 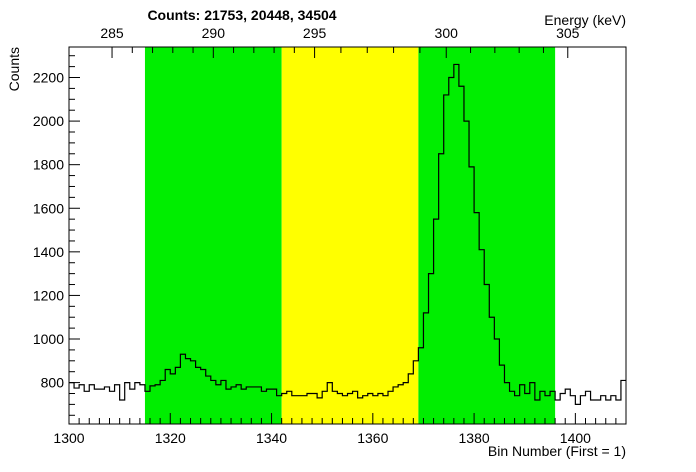 I want to click on y-tick-label: 1800, so click(x=48, y=165).